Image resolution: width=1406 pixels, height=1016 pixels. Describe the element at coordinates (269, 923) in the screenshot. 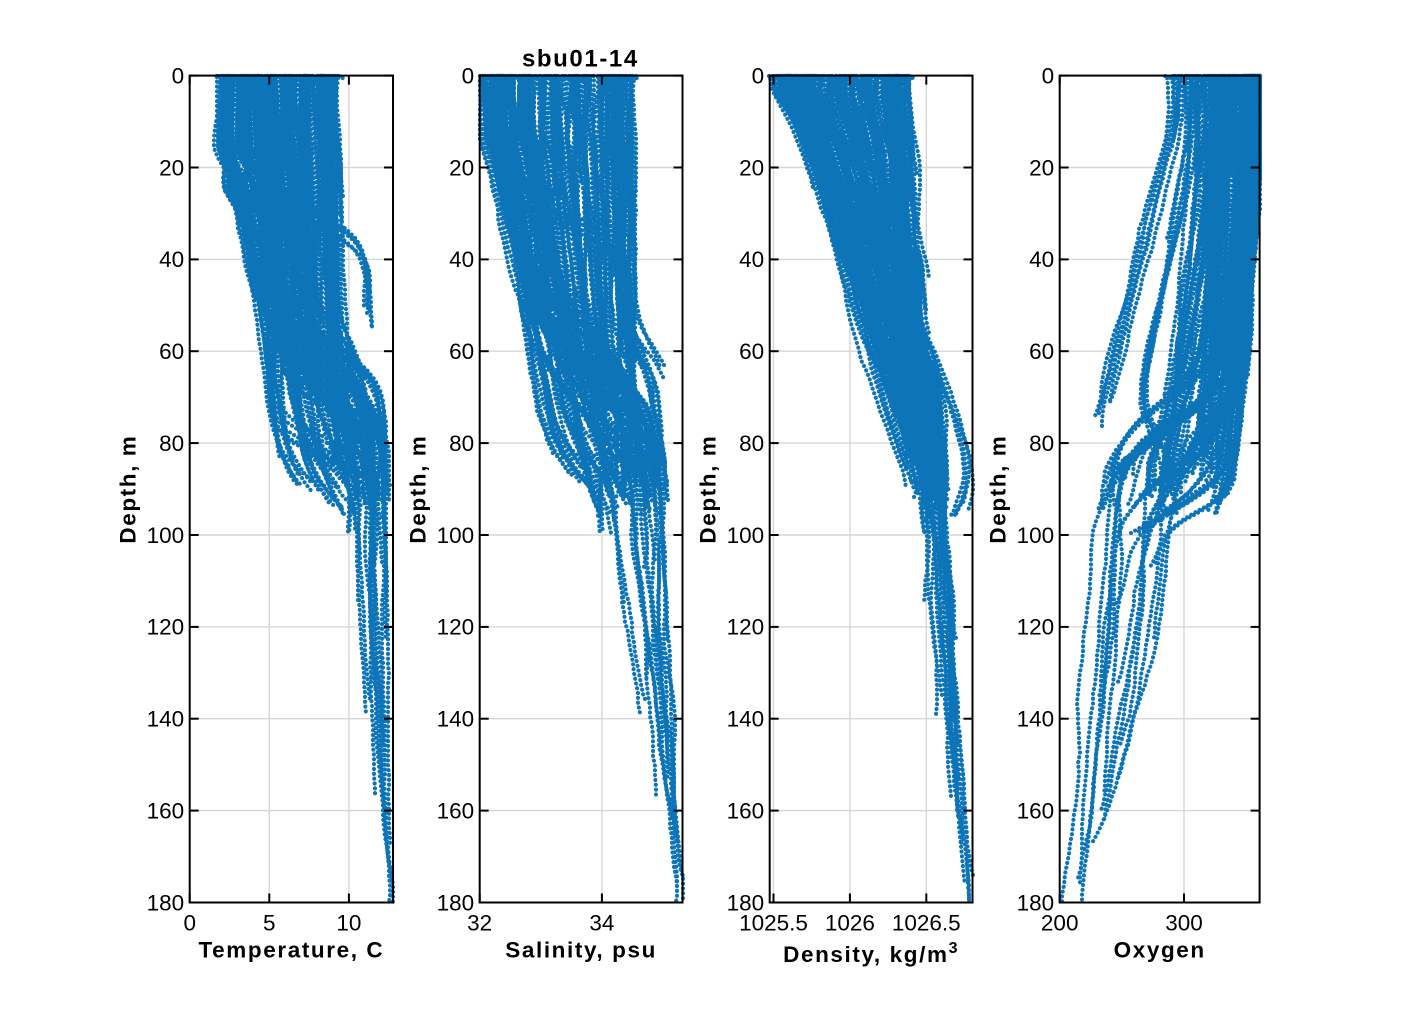

I see `svg-text: 5` at that location.